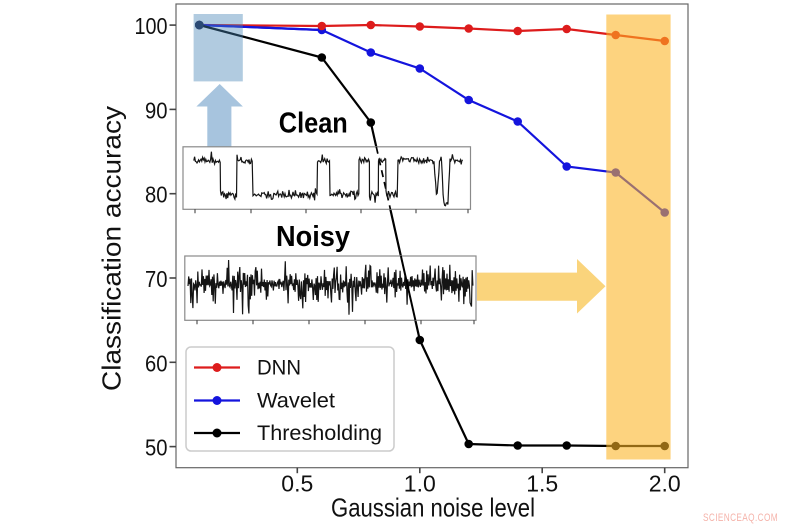 The width and height of the screenshot is (800, 530). What do you see at coordinates (156, 110) in the screenshot?
I see `svg-text: 90` at bounding box center [156, 110].